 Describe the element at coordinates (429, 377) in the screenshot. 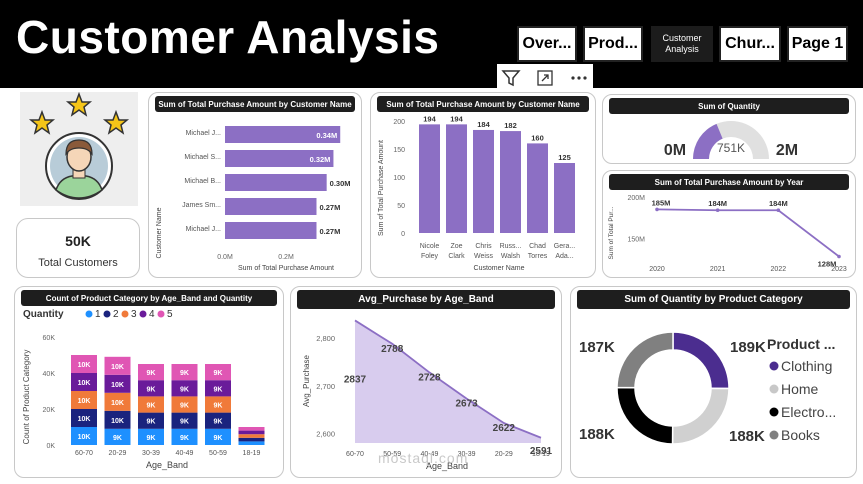

I see `data-label: 2728` at that location.